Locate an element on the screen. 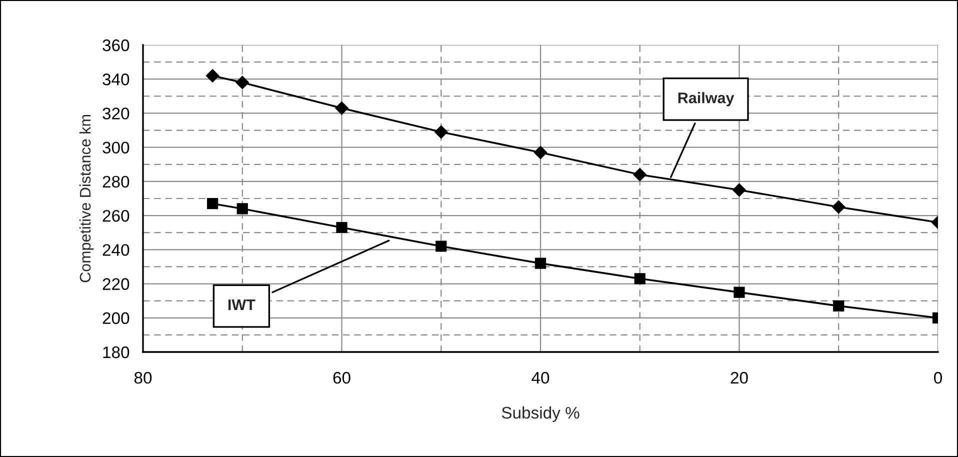 The height and width of the screenshot is (457, 958). annotation: Railway is located at coordinates (706, 99).